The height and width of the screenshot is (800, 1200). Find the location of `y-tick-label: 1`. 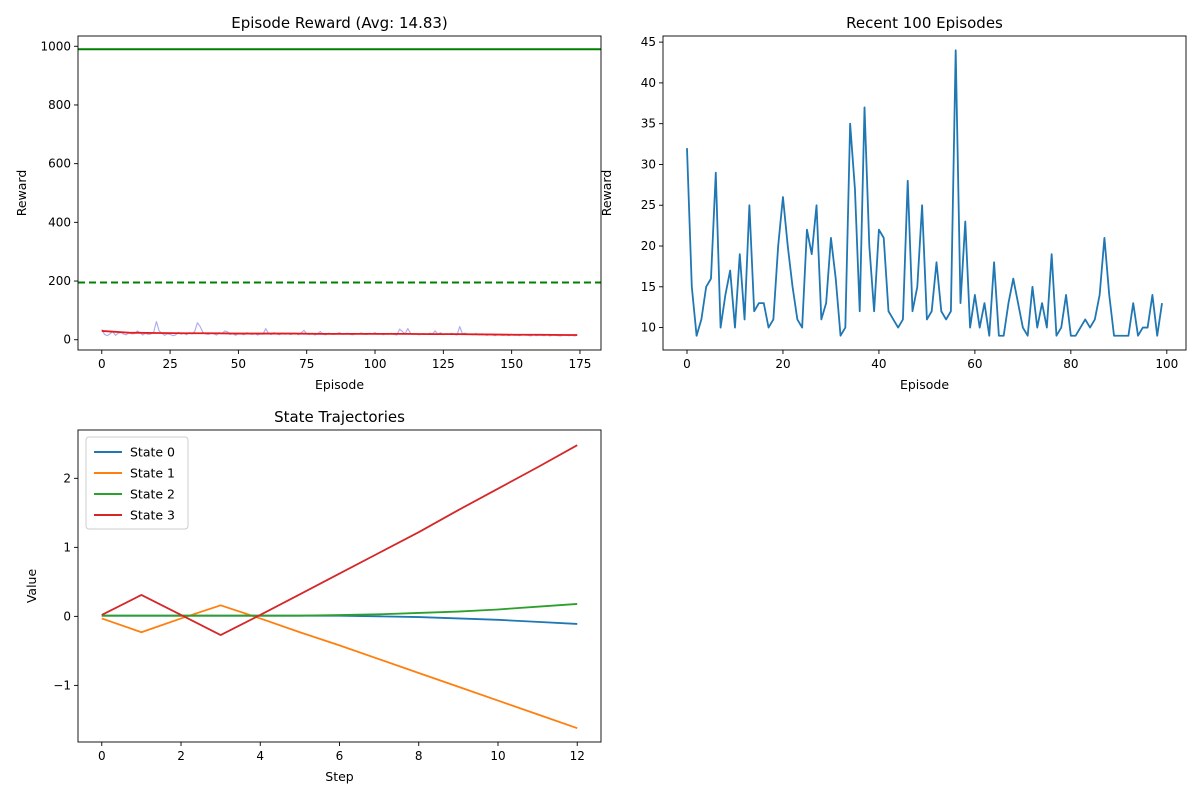

y-tick-label: 1 is located at coordinates (67, 547).